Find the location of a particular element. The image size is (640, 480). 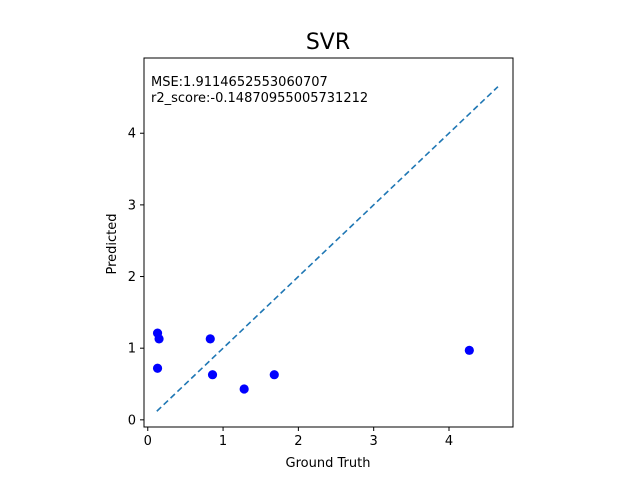

x-tick-label-1: 1 is located at coordinates (223, 441).